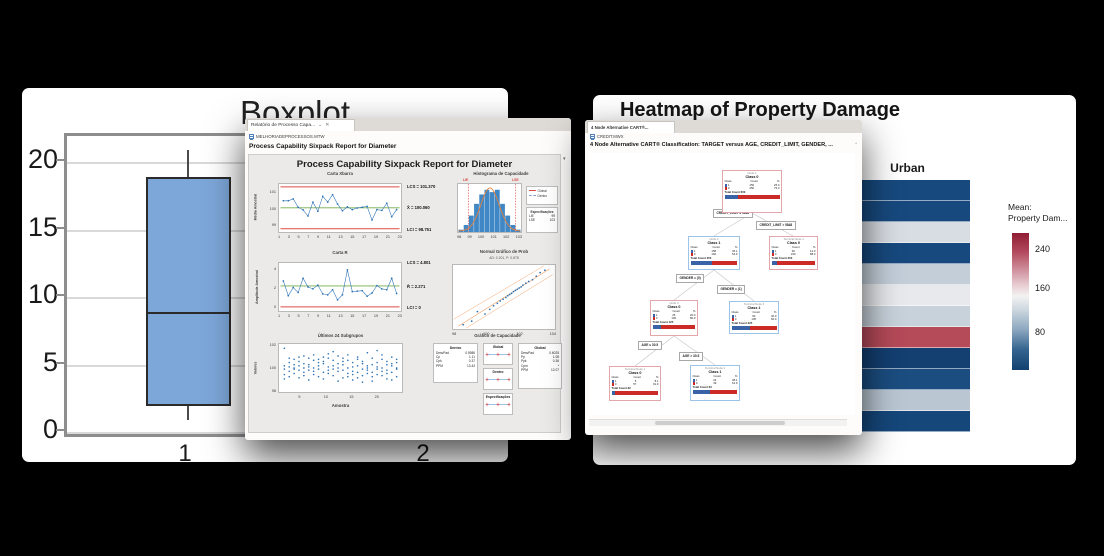 The height and width of the screenshot is (556, 1104). Describe the element at coordinates (298, 316) in the screenshot. I see `tick-label: 5` at that location.